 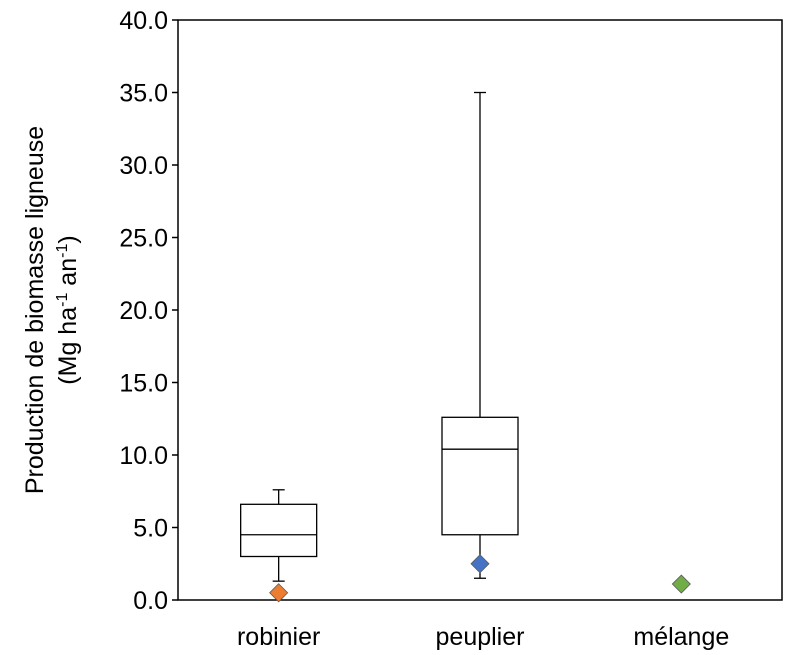 I want to click on y-tick-label: 20.0, so click(x=143, y=311).